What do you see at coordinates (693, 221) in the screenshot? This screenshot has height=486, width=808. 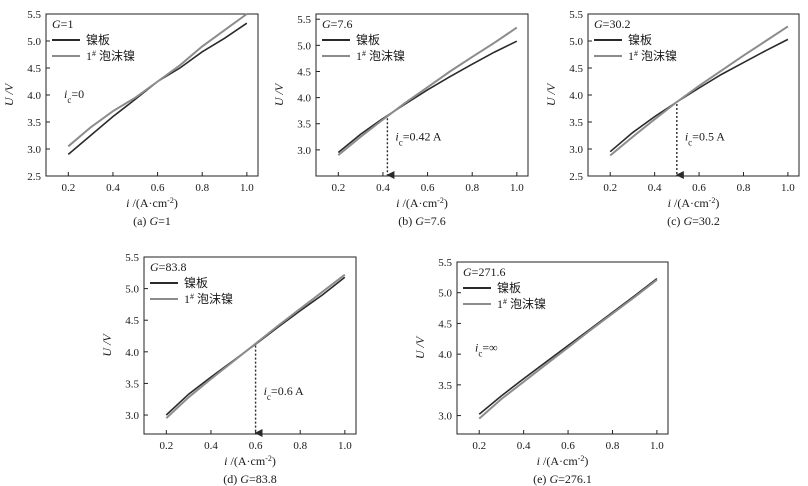 I see `panel-caption: (c) G=30.2` at bounding box center [693, 221].